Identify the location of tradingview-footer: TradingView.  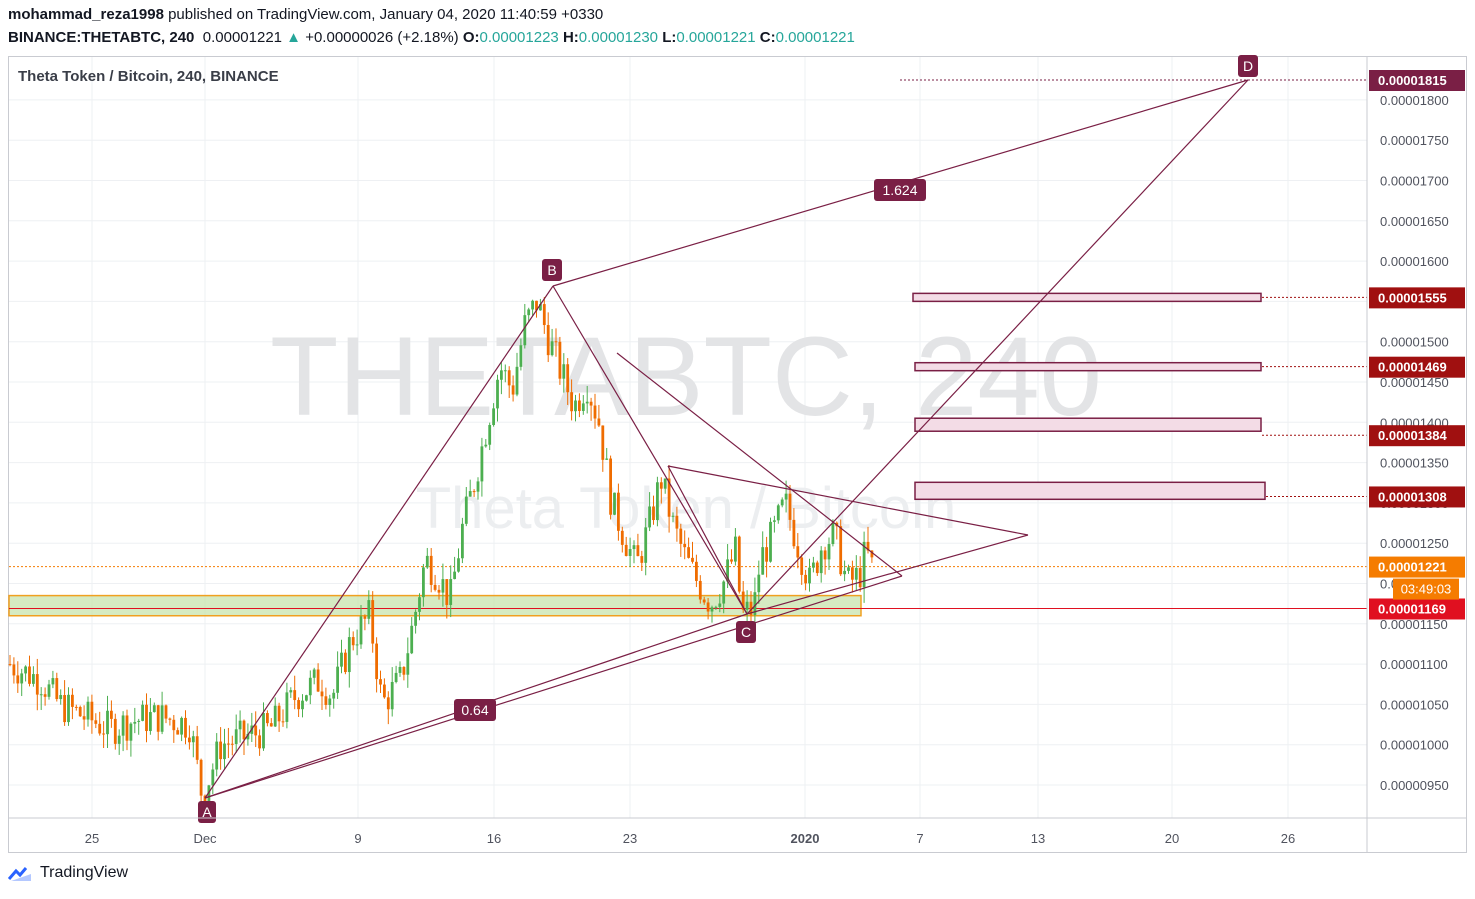
(68, 873).